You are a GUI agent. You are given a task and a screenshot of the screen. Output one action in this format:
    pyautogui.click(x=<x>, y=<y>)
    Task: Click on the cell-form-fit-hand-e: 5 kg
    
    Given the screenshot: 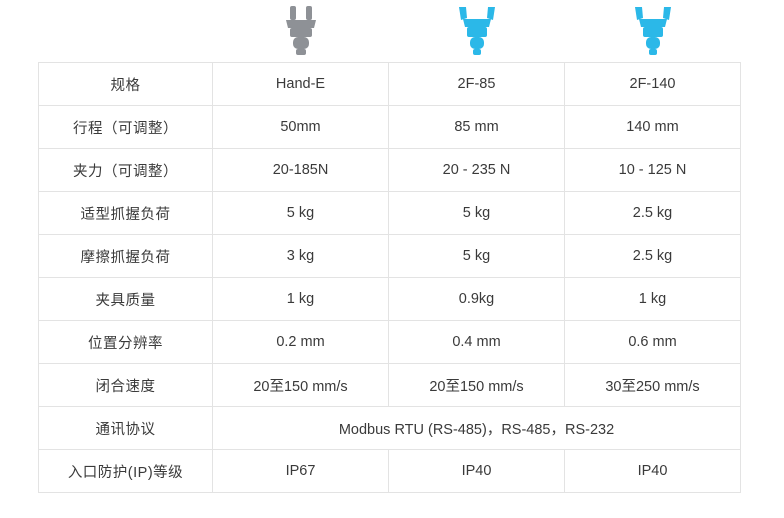 What is the action you would take?
    pyautogui.click(x=300, y=213)
    